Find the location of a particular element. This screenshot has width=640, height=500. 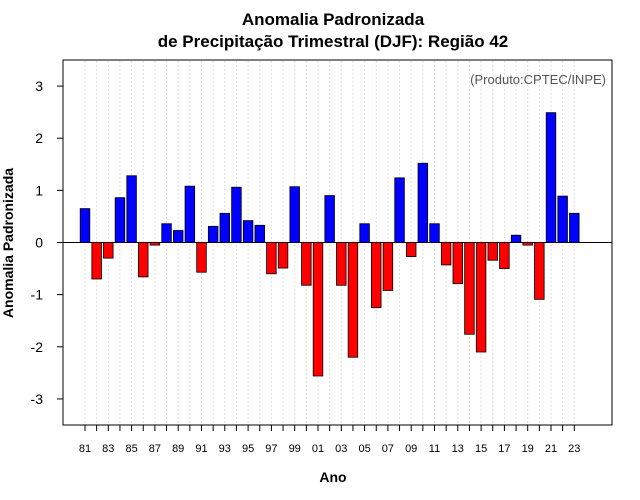

bar-2018 is located at coordinates (516, 238).